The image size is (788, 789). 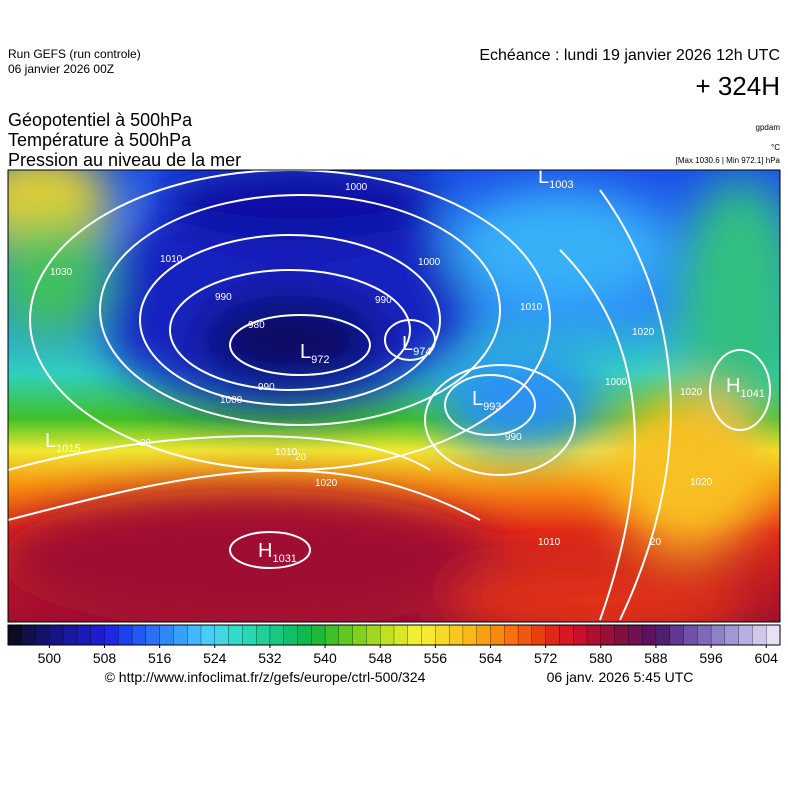 What do you see at coordinates (61, 69) in the screenshot?
I see `run-date: 06 janvier 2026 00Z` at bounding box center [61, 69].